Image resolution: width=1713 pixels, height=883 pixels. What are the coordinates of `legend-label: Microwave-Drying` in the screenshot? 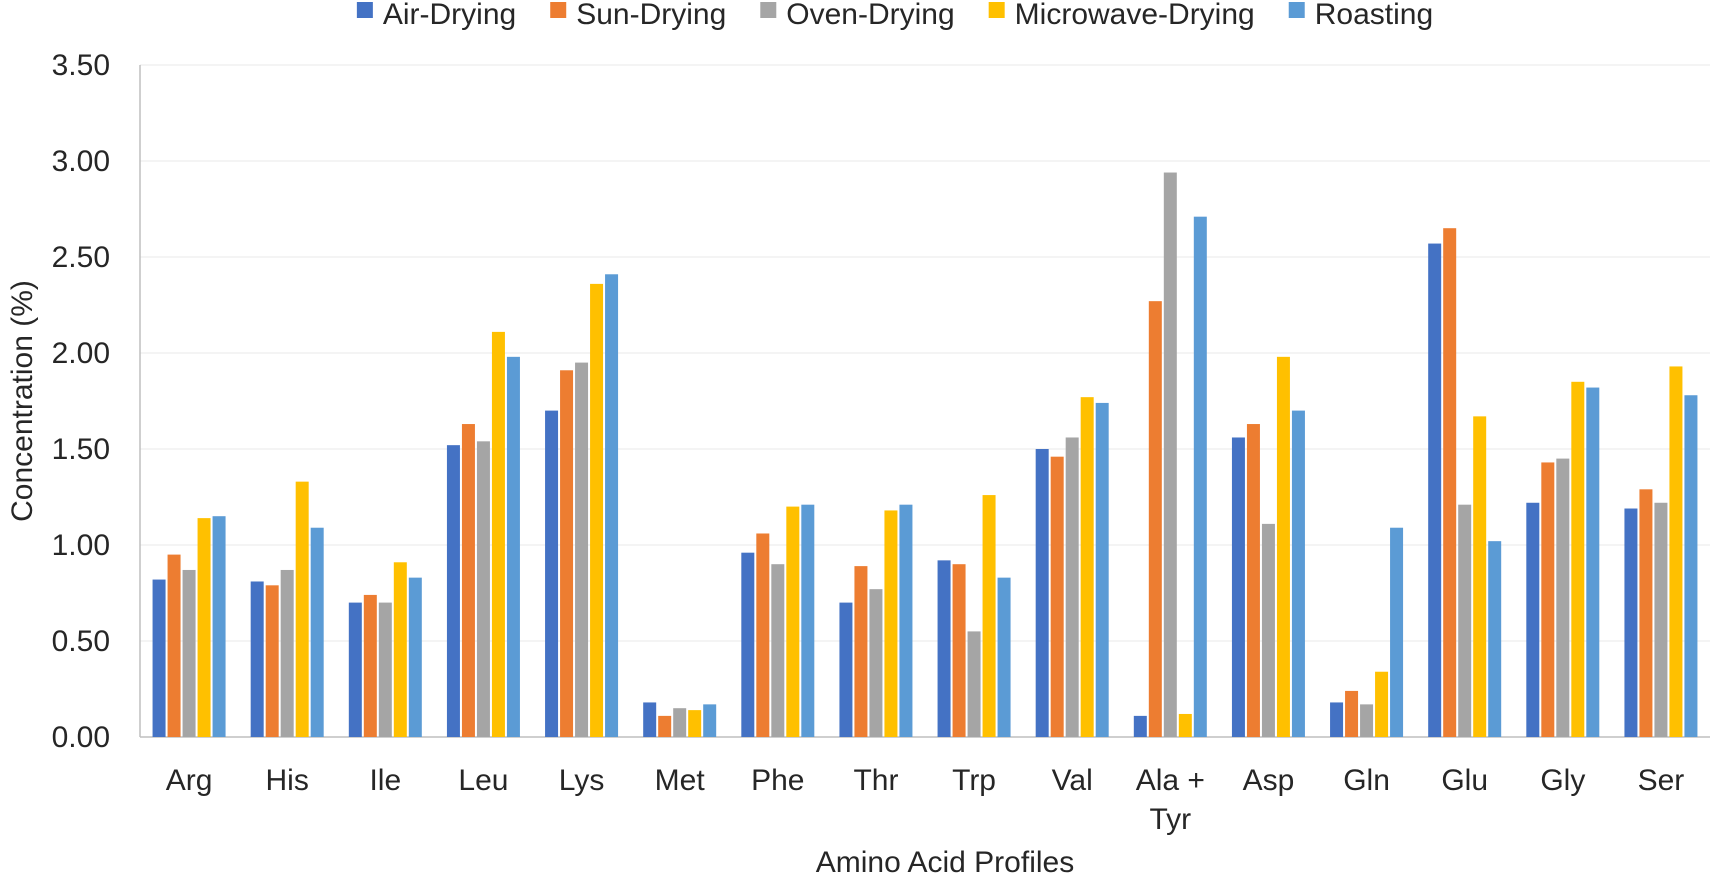 It's located at (1135, 15).